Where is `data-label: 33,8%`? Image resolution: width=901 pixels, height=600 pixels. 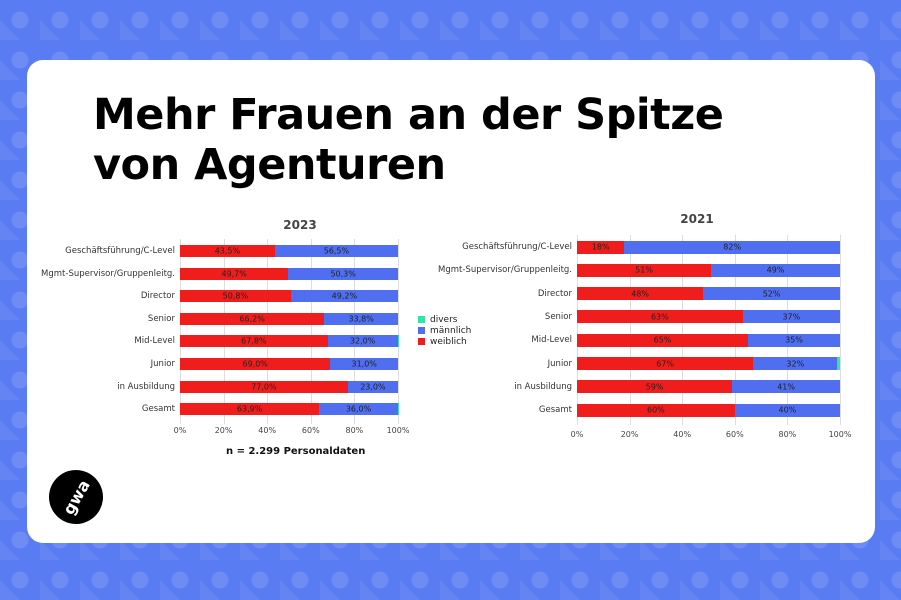
data-label: 33,8% is located at coordinates (361, 319).